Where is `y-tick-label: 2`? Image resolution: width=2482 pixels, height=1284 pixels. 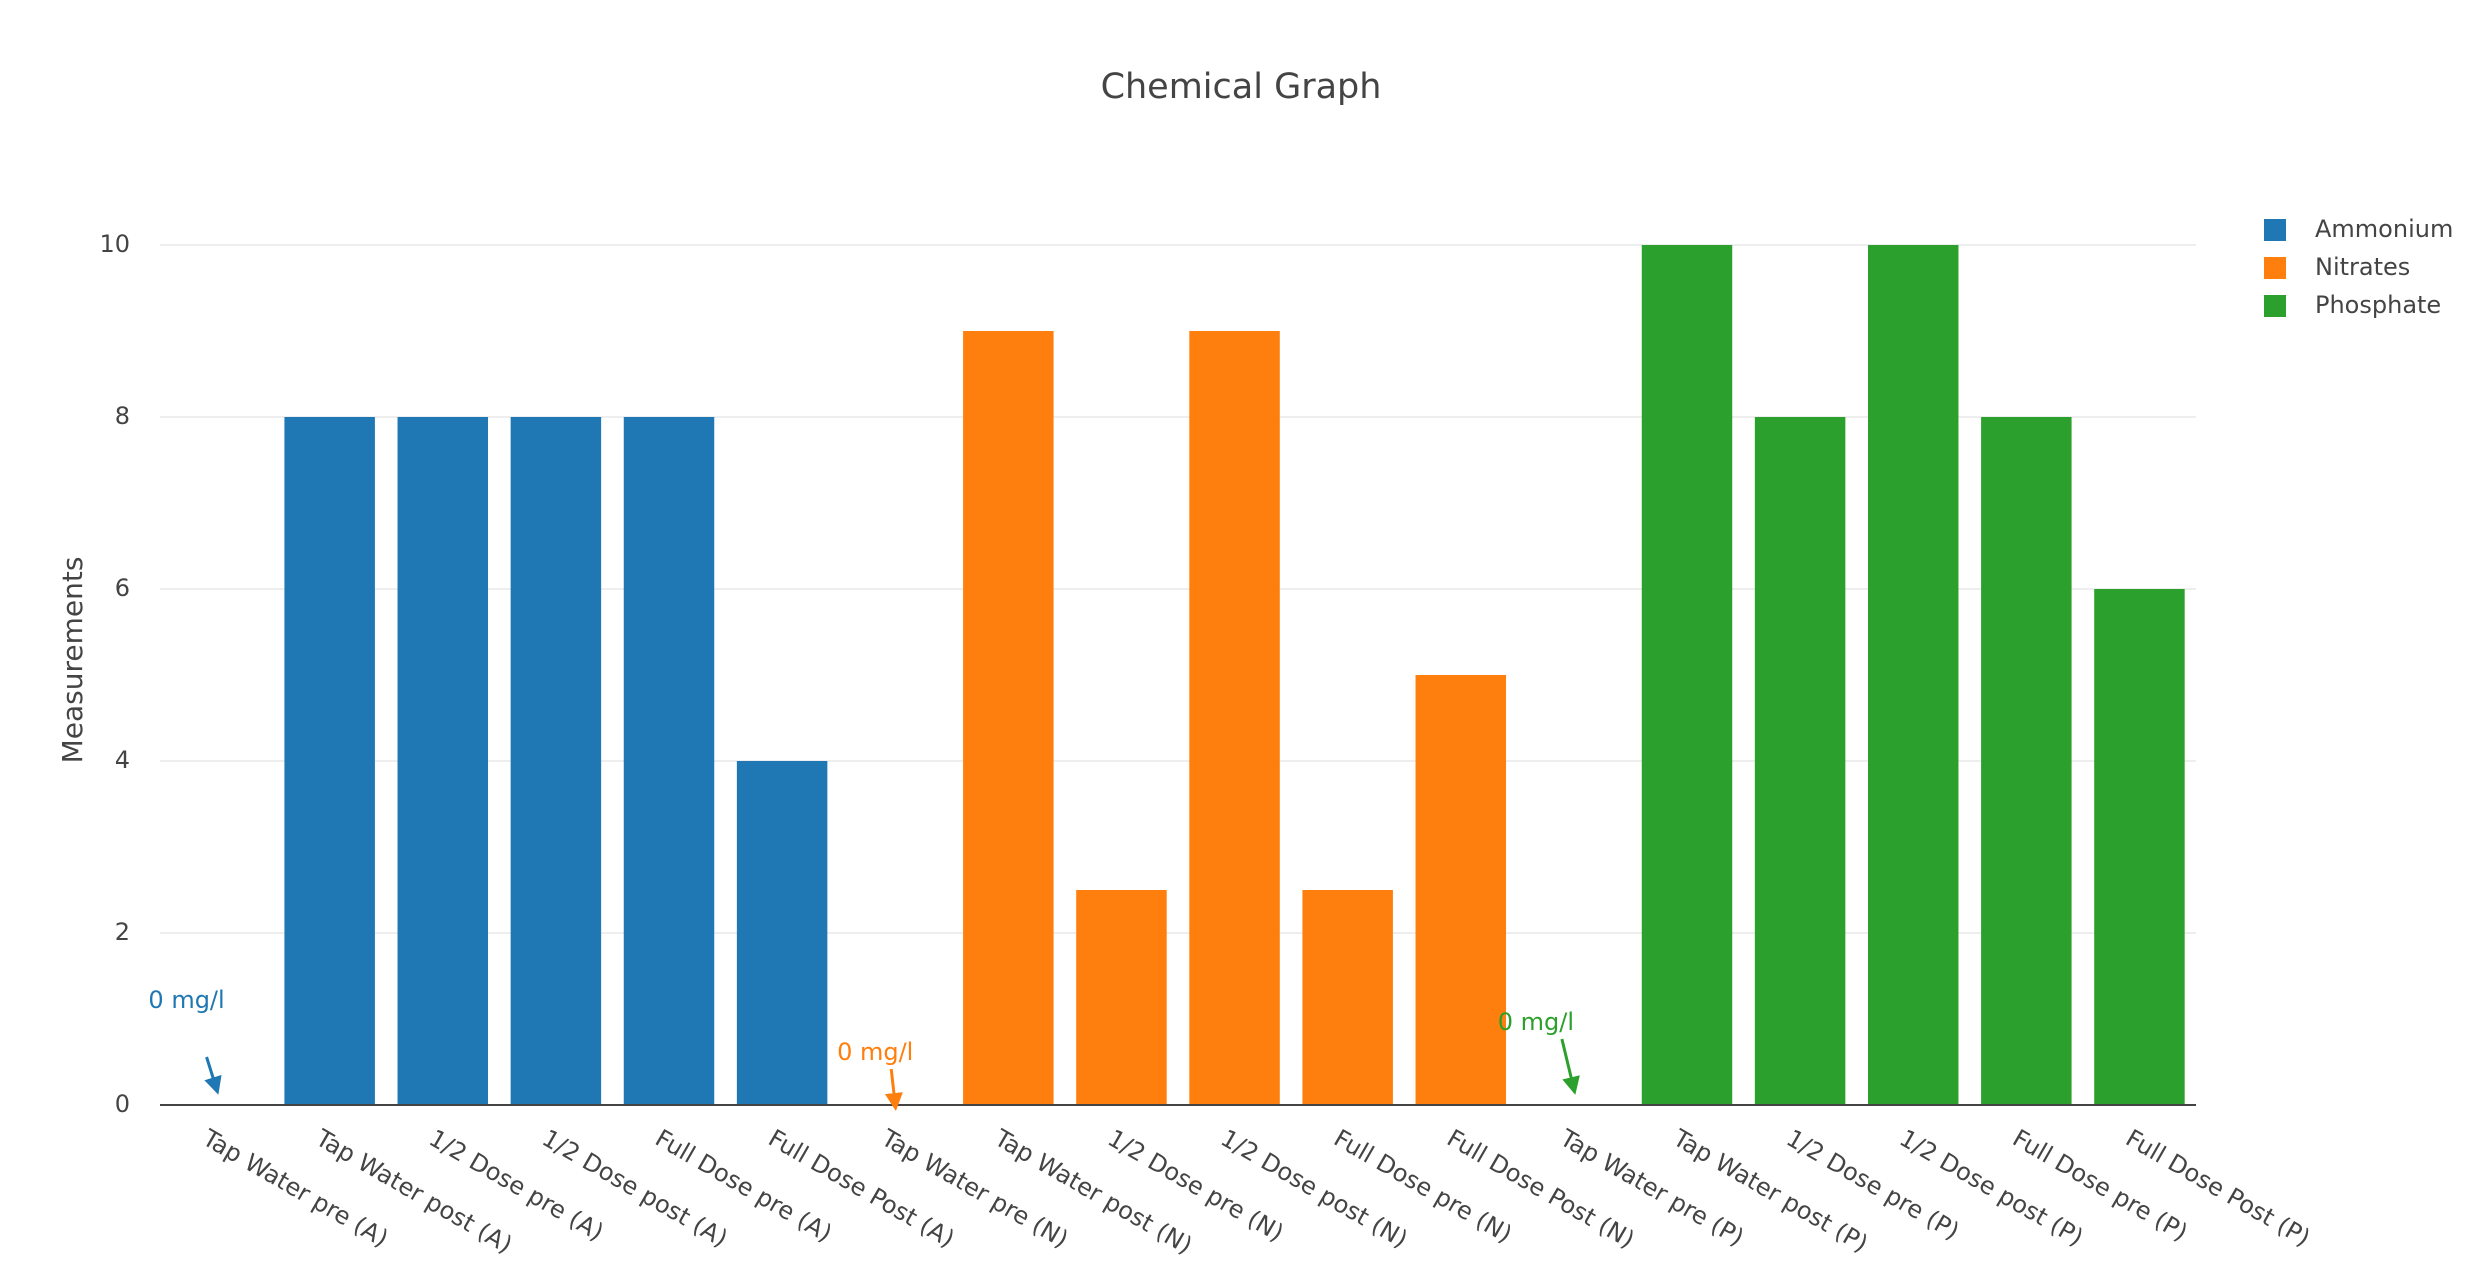 y-tick-label: 2 is located at coordinates (122, 932).